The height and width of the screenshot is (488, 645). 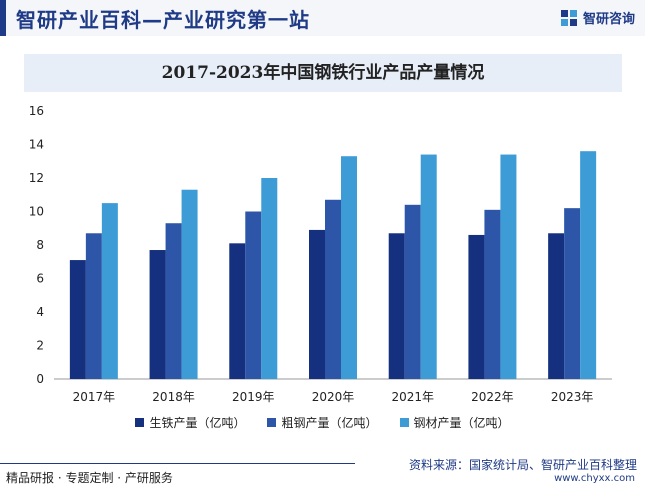 I want to click on header-accent-bar, so click(x=3, y=18).